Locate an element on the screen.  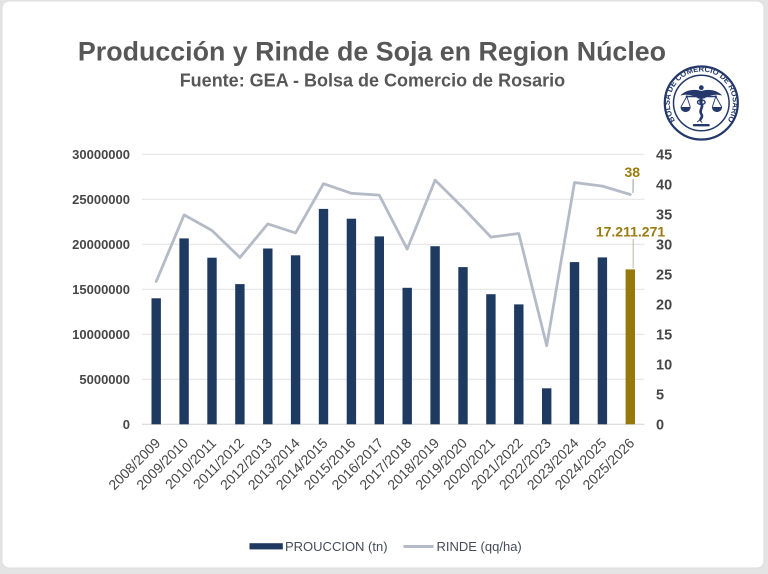
svg-text: 15 is located at coordinates (664, 336).